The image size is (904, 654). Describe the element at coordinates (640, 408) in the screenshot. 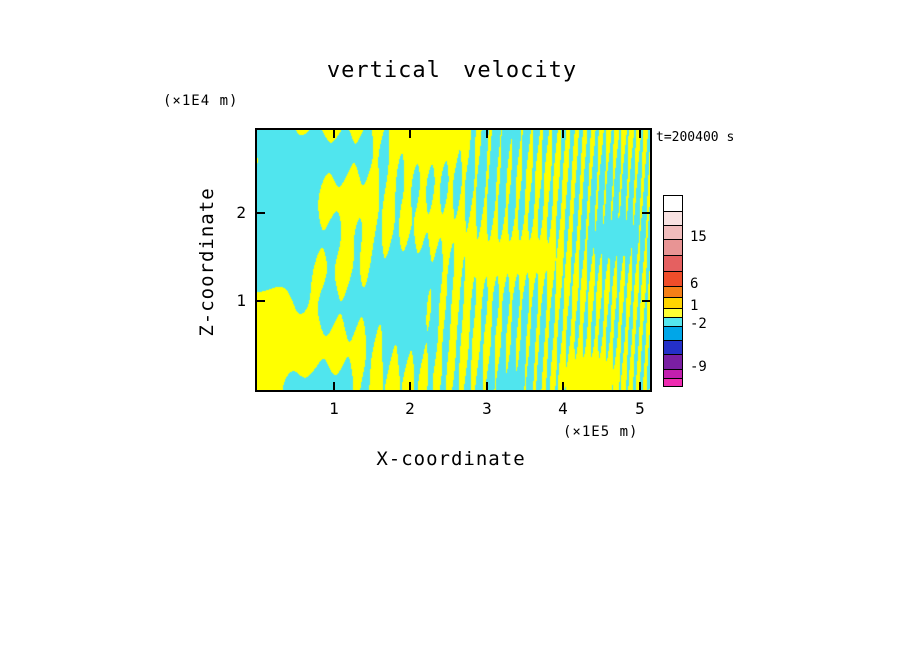

I see `x-axis-tick-label: 5` at that location.